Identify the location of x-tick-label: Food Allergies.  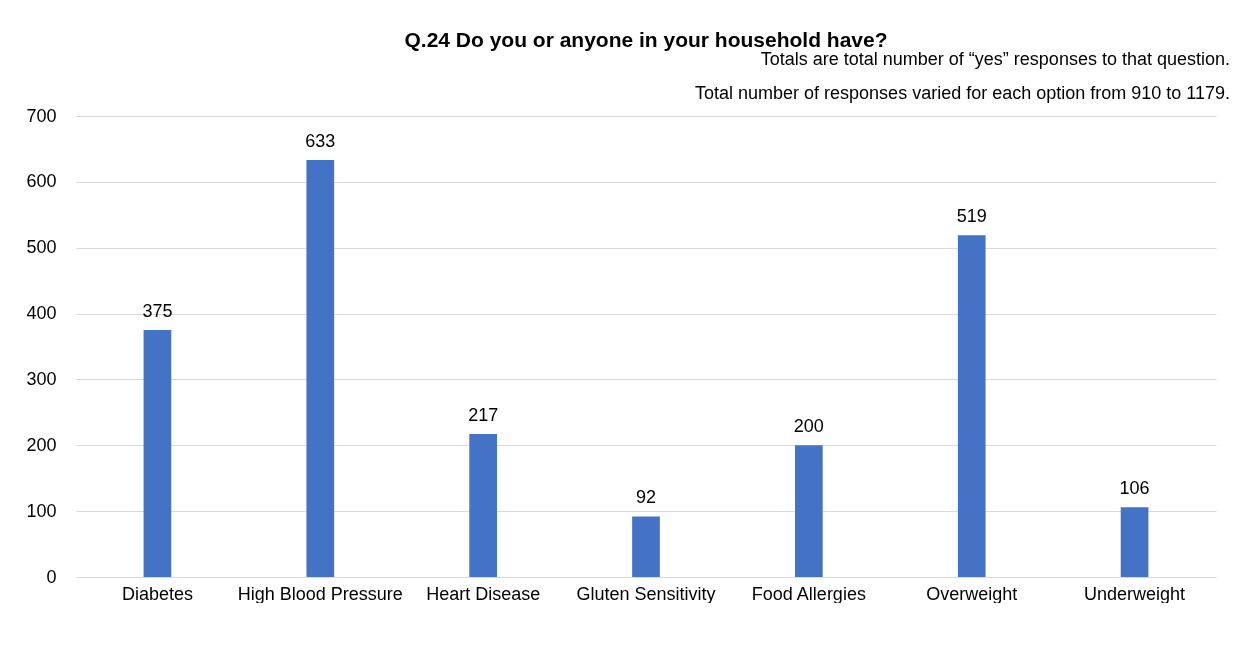
(808, 593).